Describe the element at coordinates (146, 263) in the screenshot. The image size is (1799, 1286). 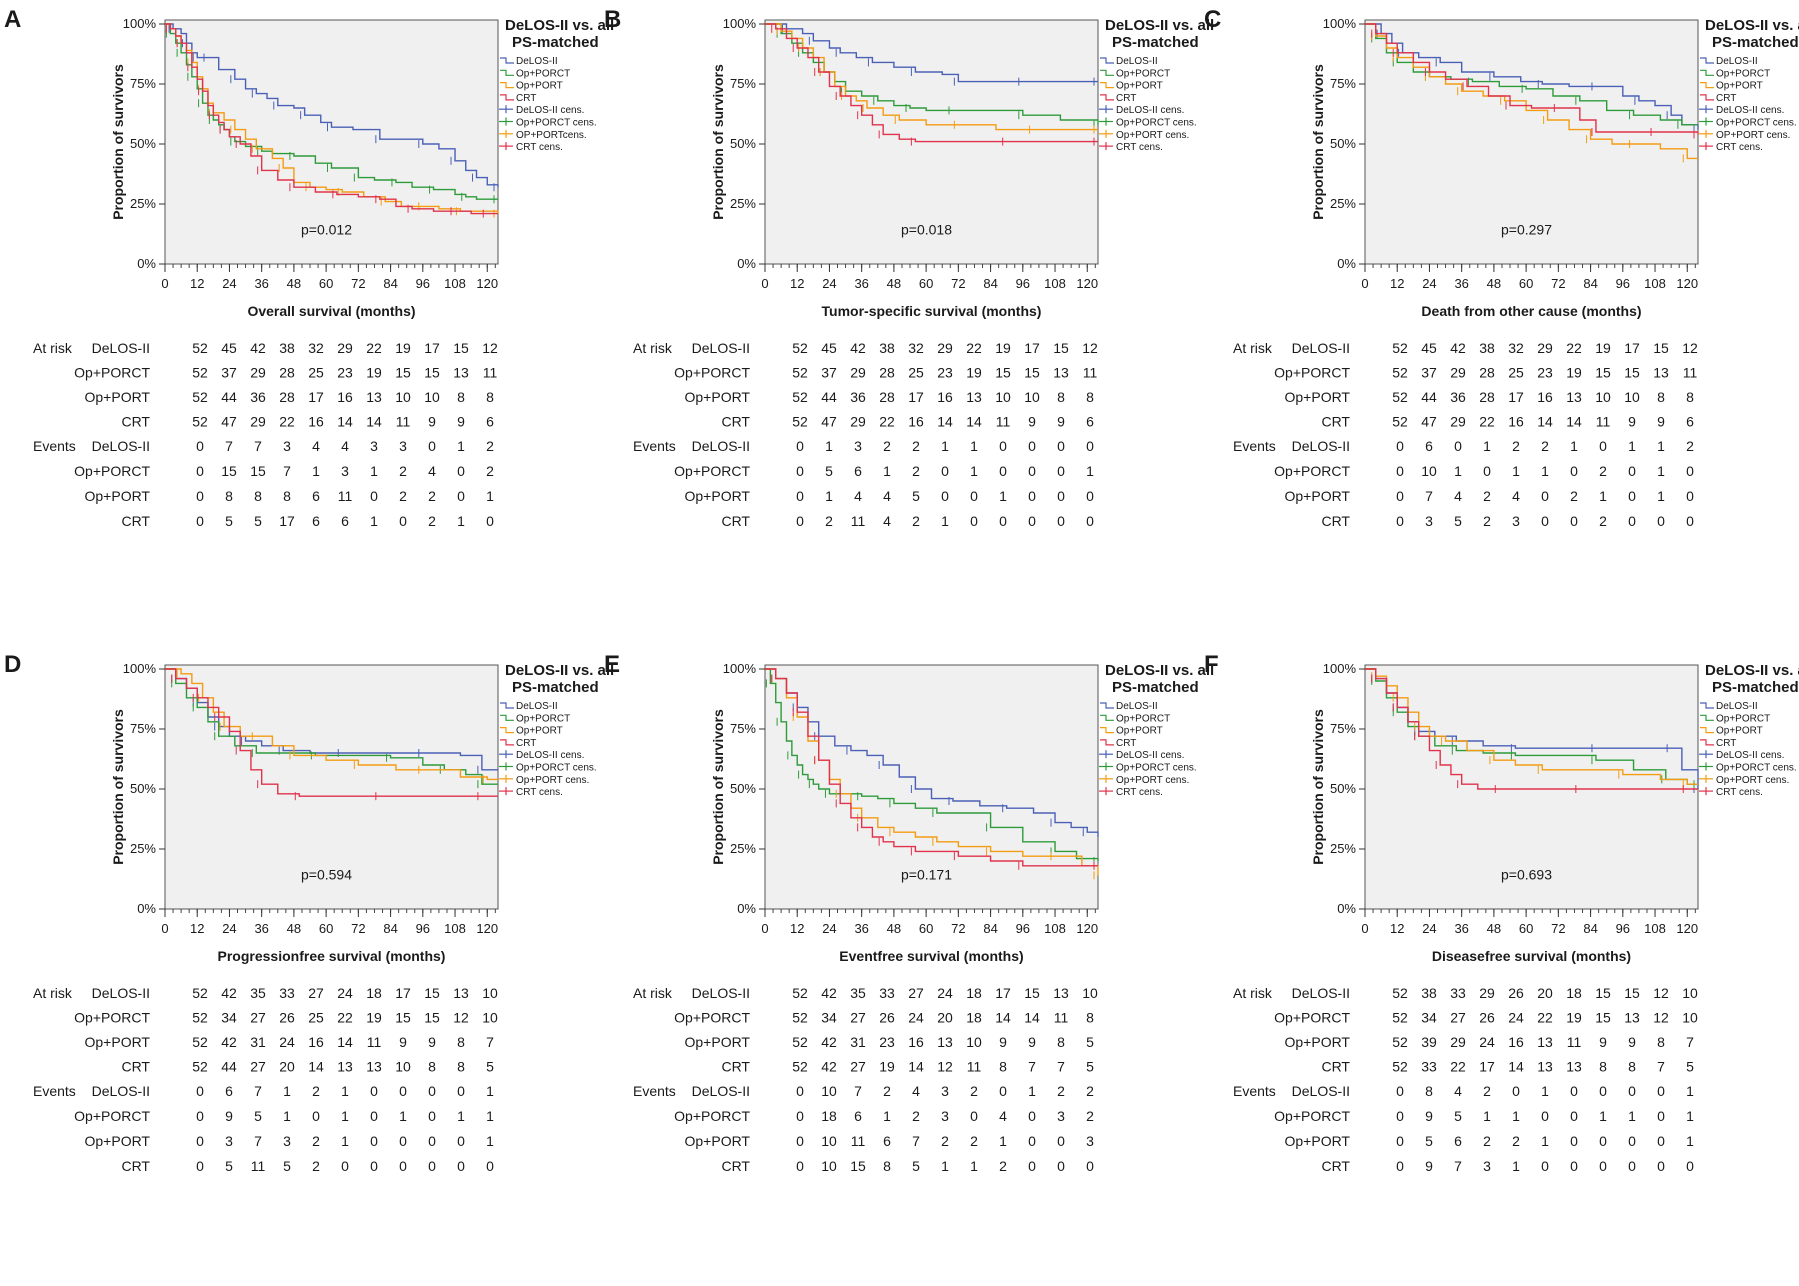
I see `y-tick-label: 0%` at that location.